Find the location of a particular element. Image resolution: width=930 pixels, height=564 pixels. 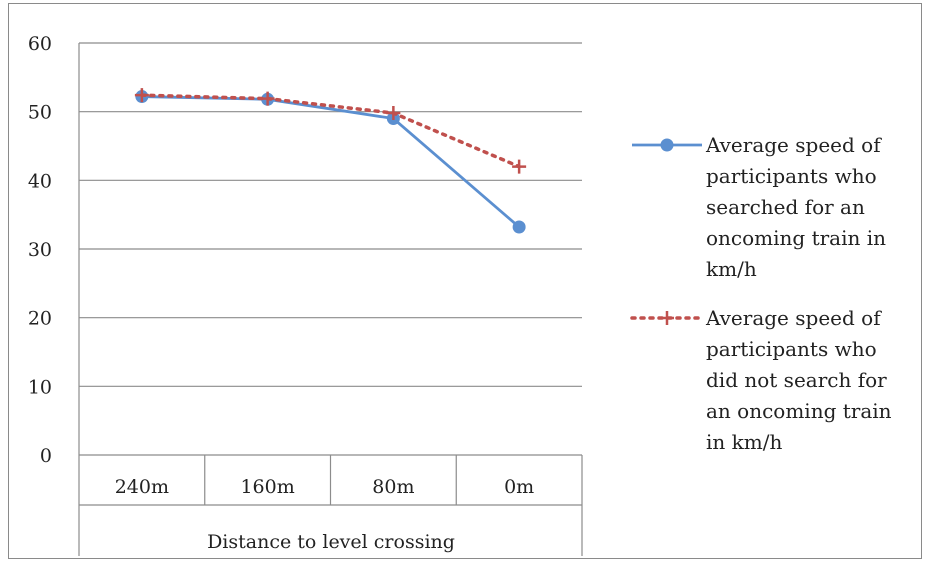

y-tick-label: 10 is located at coordinates (40, 387).